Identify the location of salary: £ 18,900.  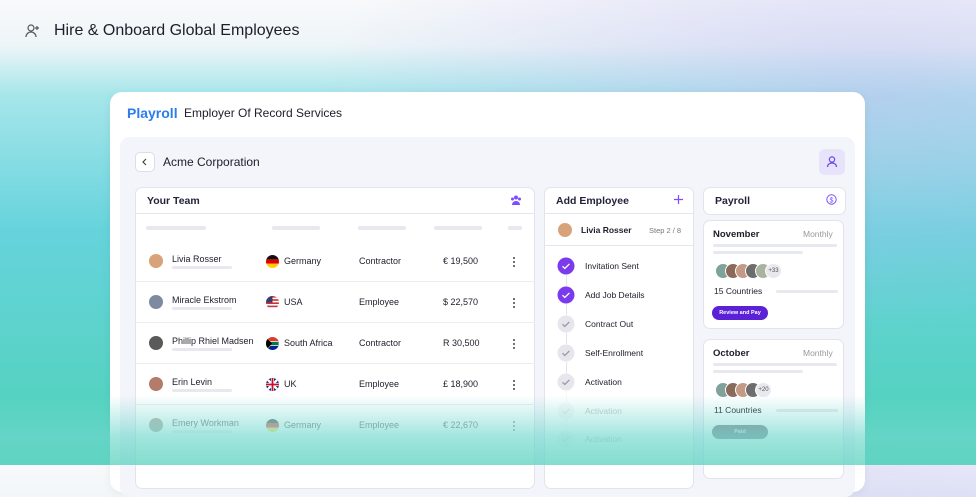
(461, 384).